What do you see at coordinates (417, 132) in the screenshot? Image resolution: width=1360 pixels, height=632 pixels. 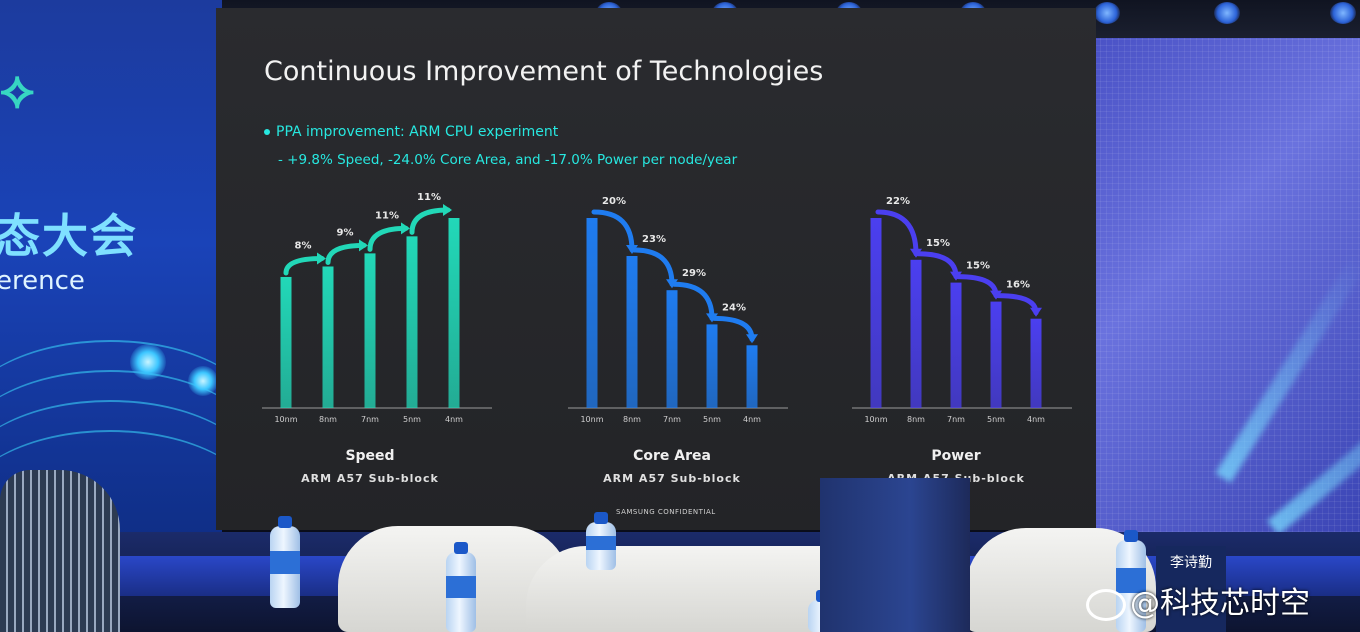 I see `slide-bullet-text: PPA improvement: ARM CPU experiment` at bounding box center [417, 132].